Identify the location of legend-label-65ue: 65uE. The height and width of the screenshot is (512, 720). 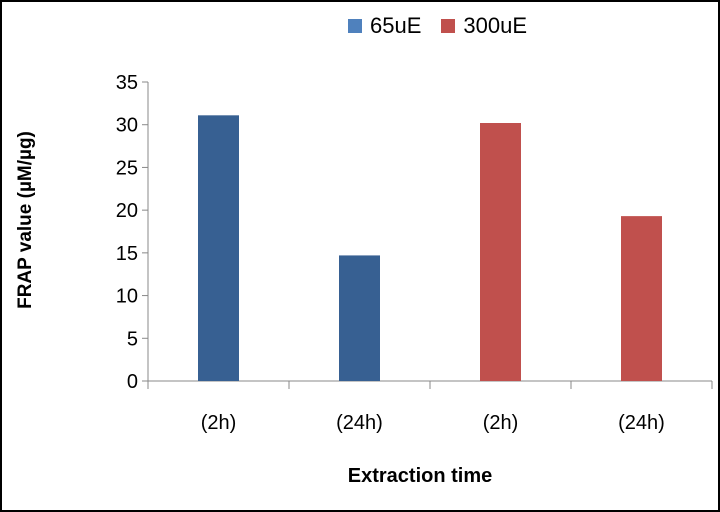
(396, 25).